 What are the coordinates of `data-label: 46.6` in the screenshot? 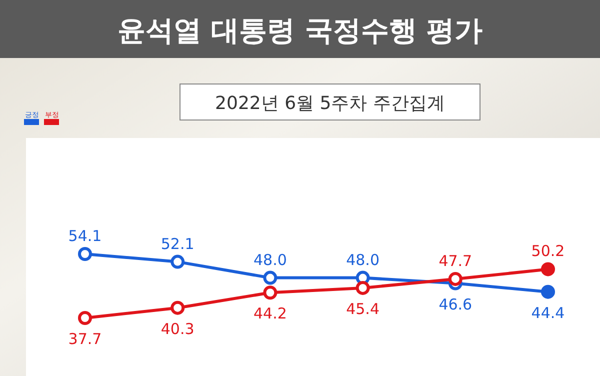 It's located at (455, 304).